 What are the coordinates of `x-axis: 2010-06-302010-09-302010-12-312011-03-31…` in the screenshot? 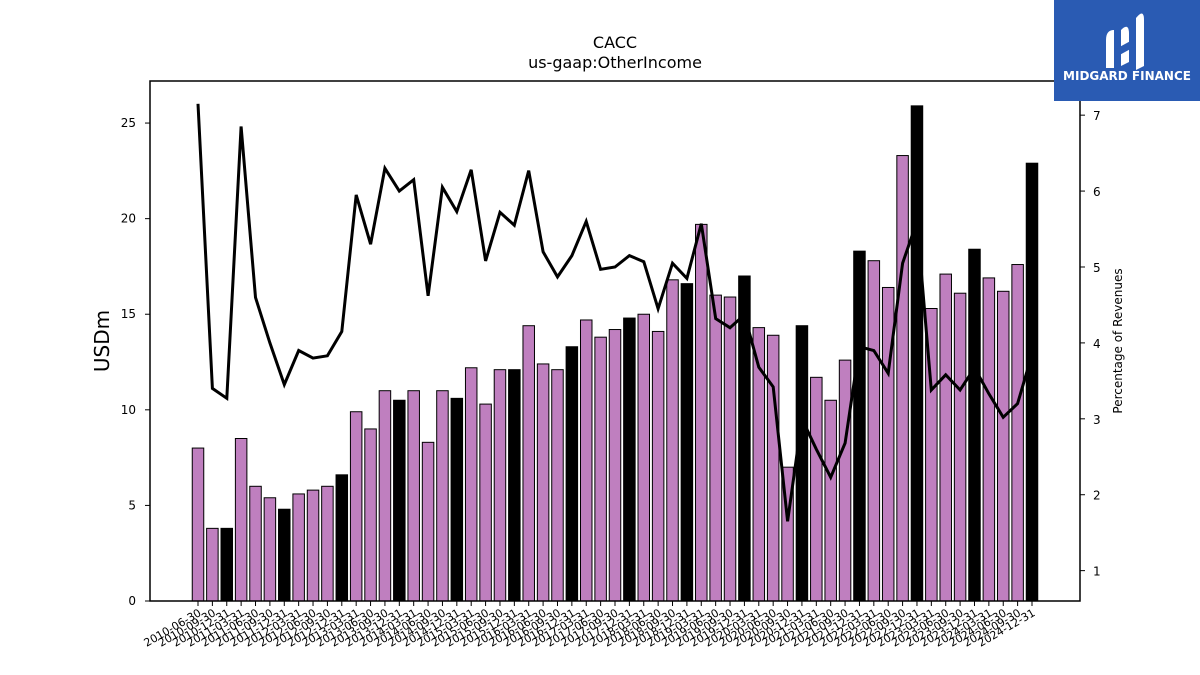 It's located at (590, 625).